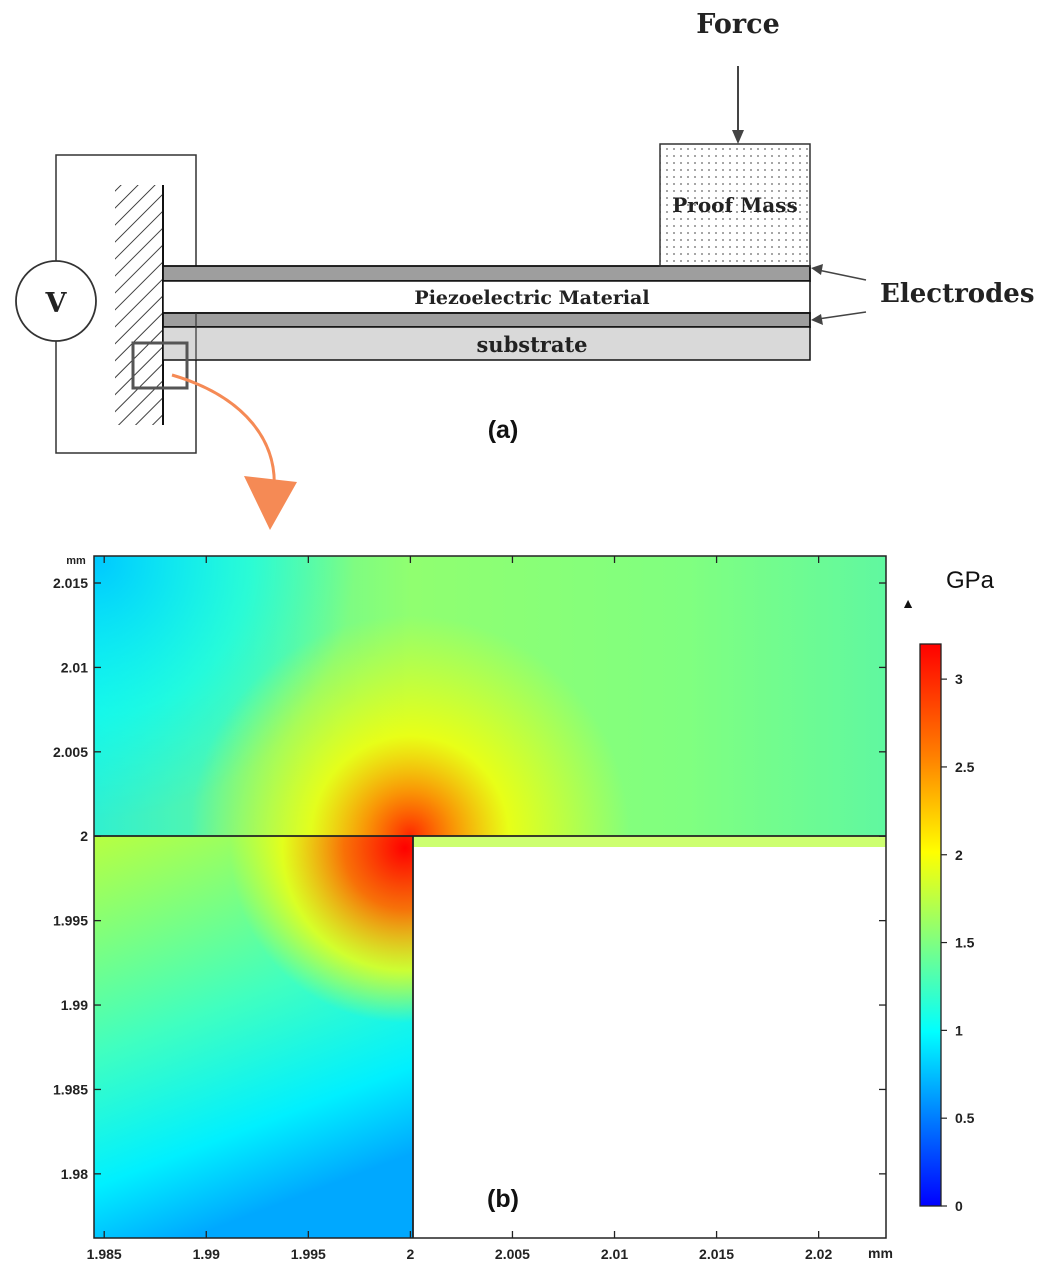 This screenshot has width=1042, height=1265. I want to click on y-tick-label: 1.99, so click(74, 1005).